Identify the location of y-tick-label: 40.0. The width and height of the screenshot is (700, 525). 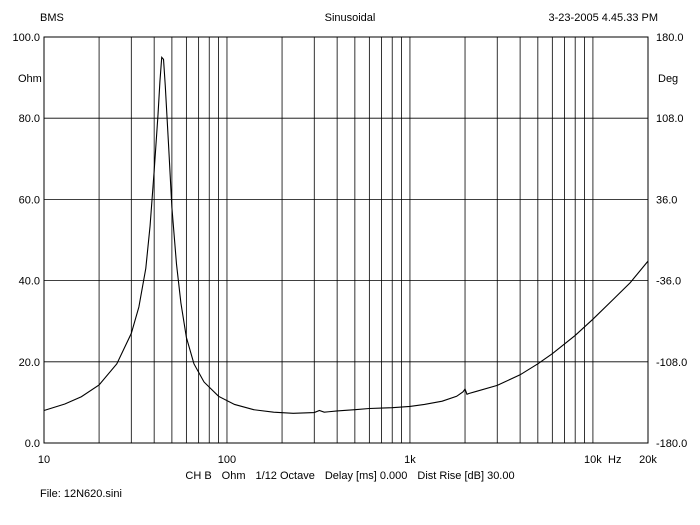
(29, 282).